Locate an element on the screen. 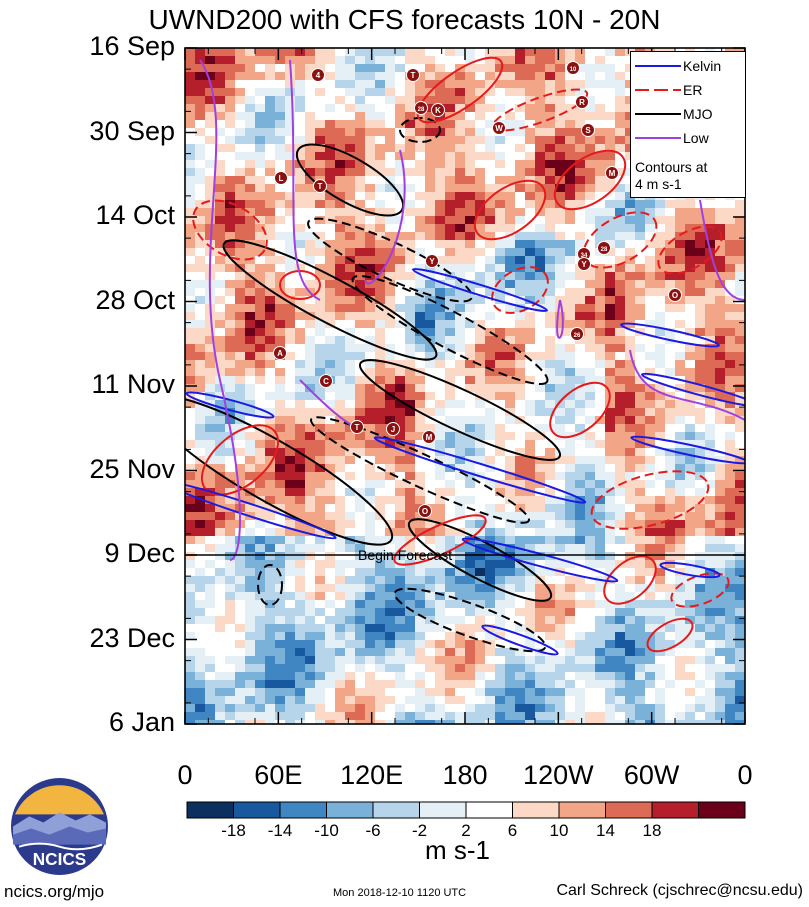 The image size is (809, 907). contour-kelvin is located at coordinates (687, 450).